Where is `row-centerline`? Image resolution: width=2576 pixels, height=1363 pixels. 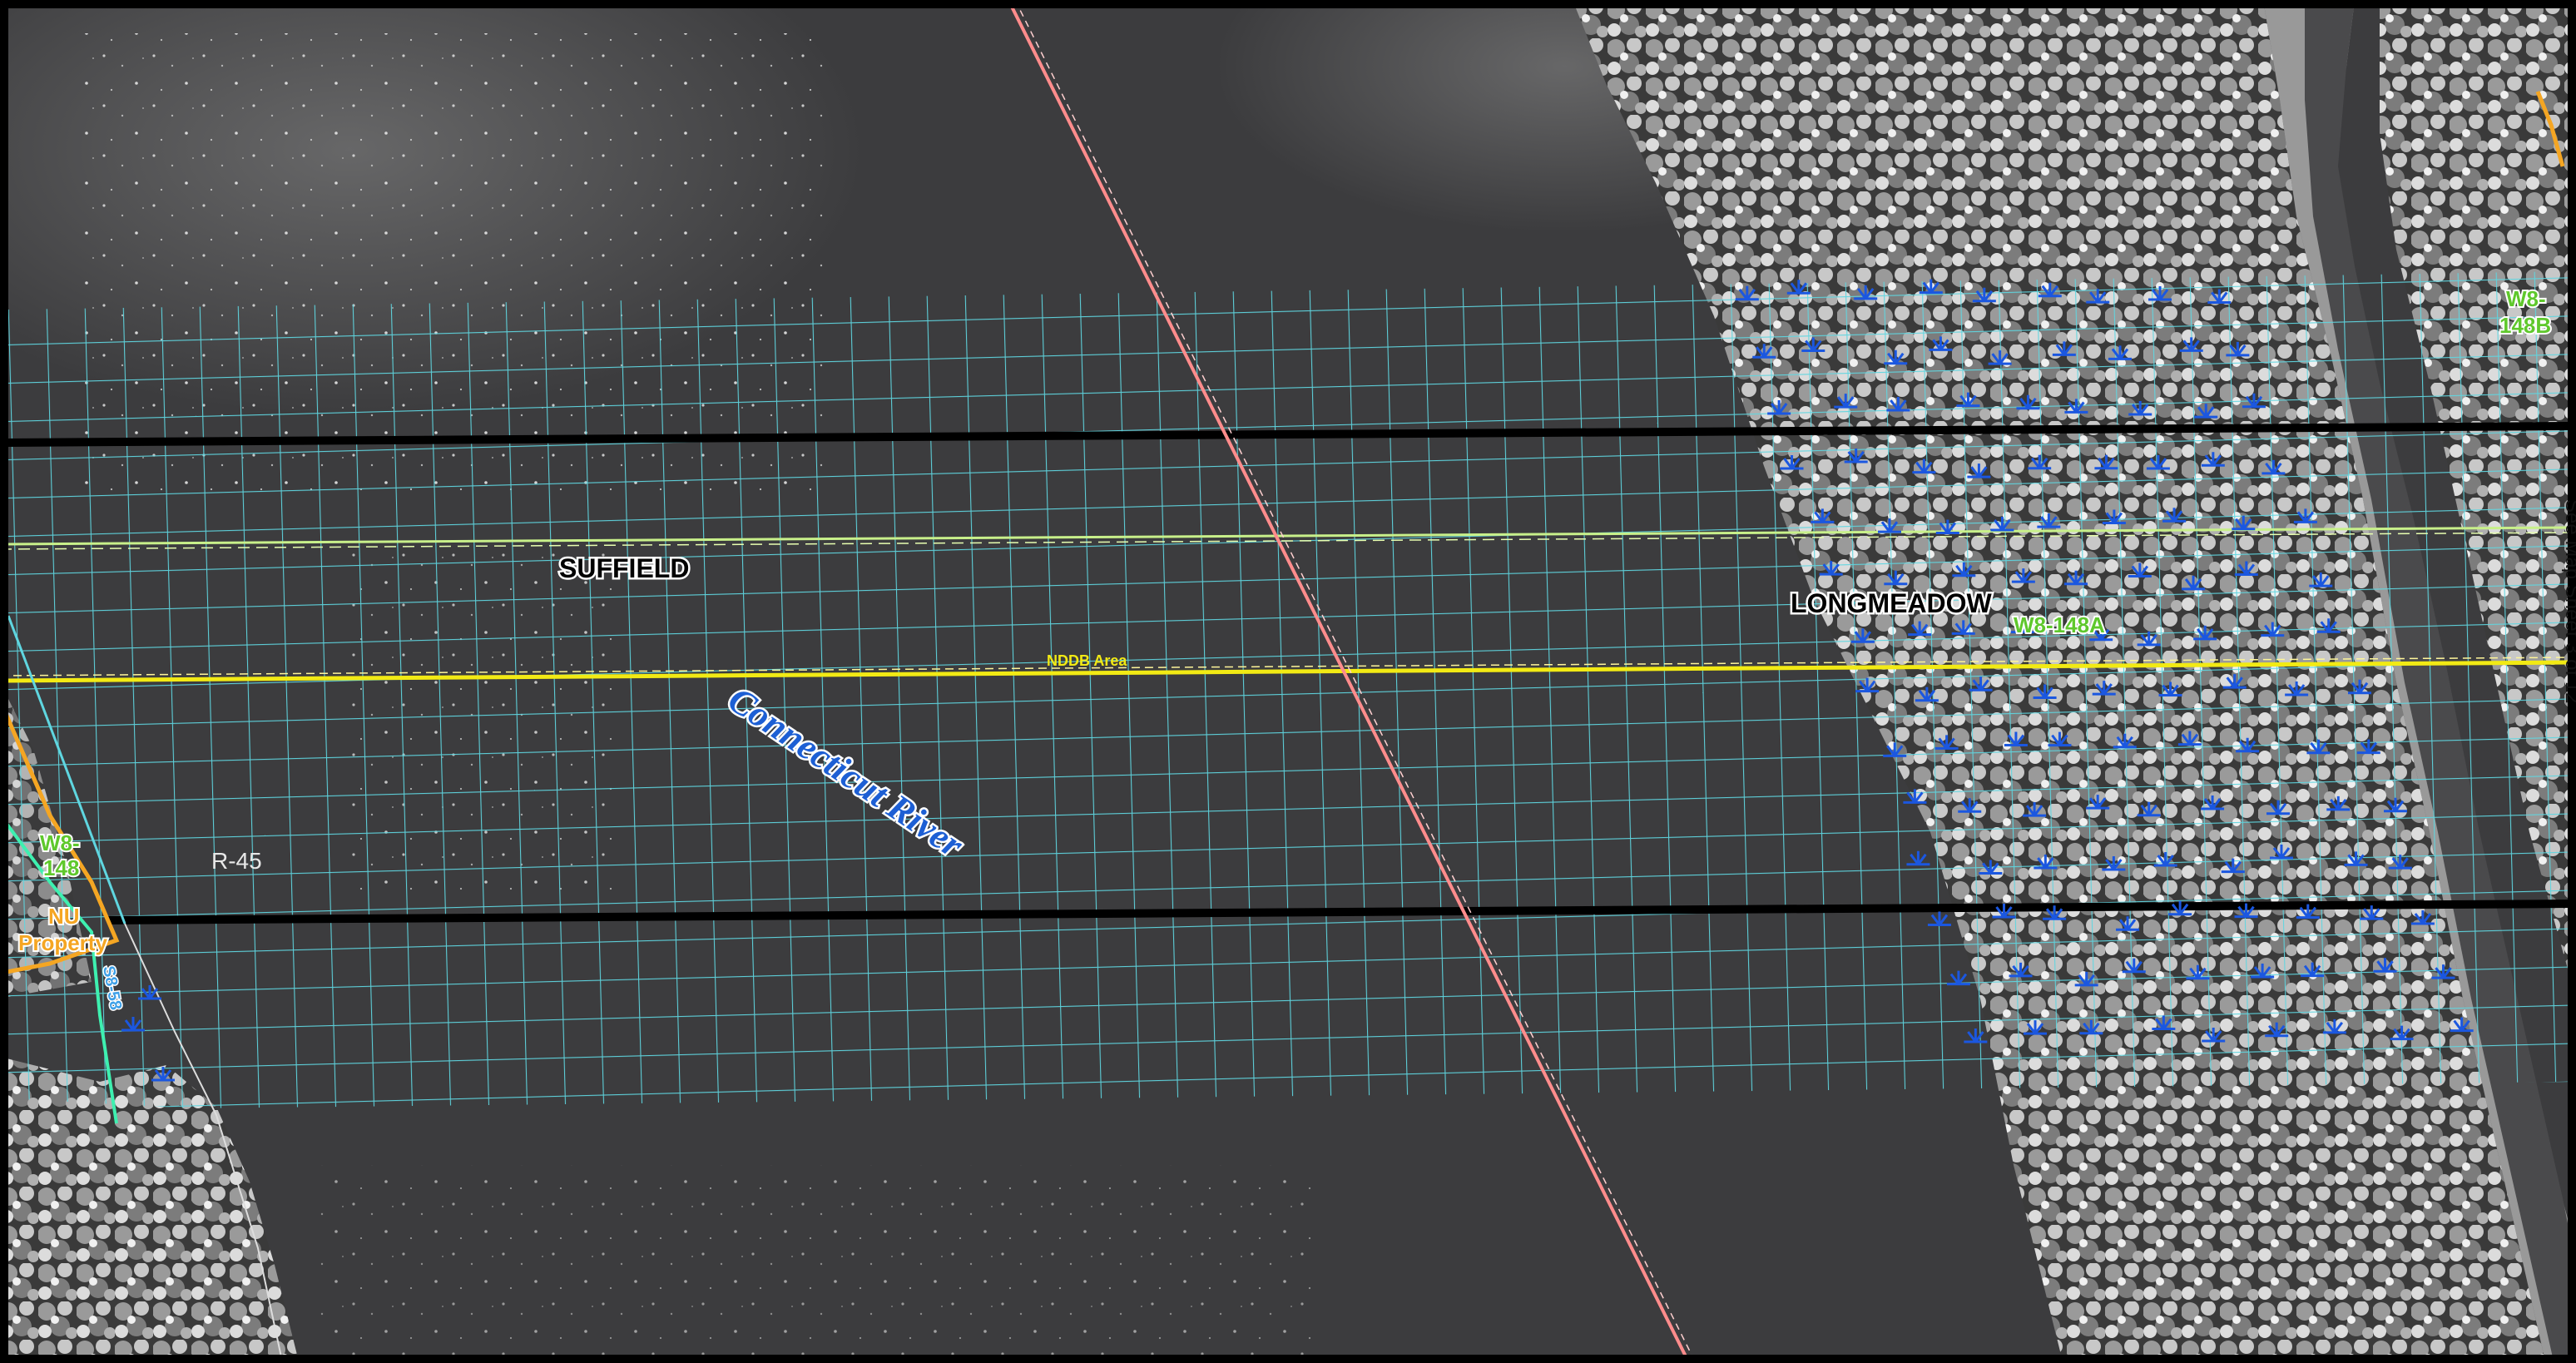 row-centerline is located at coordinates (1288, 536).